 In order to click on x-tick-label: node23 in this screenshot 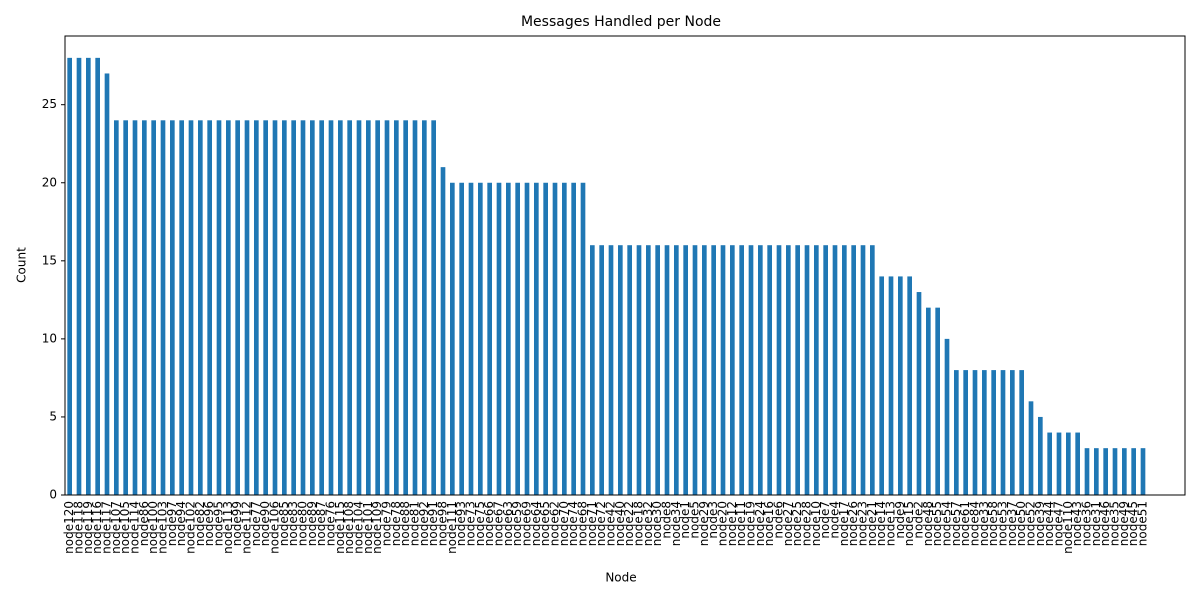, I will do `click(863, 523)`.